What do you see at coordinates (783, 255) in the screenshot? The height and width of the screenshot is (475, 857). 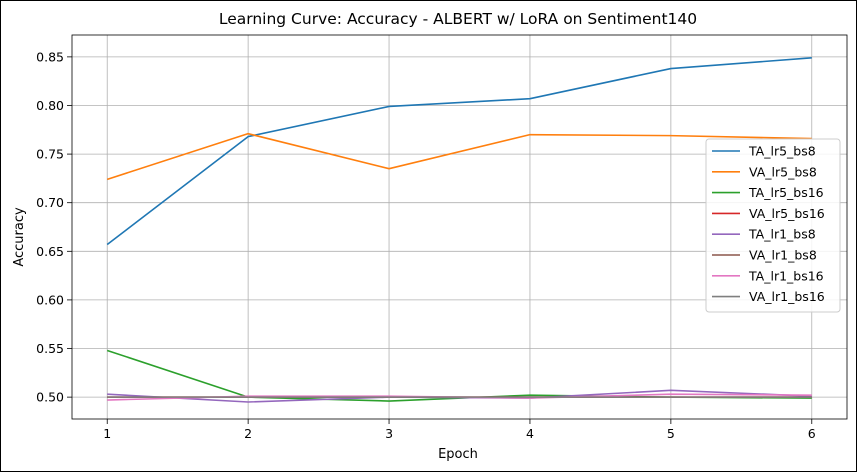 I see `legend-entry: VA_lr1_bs8` at bounding box center [783, 255].